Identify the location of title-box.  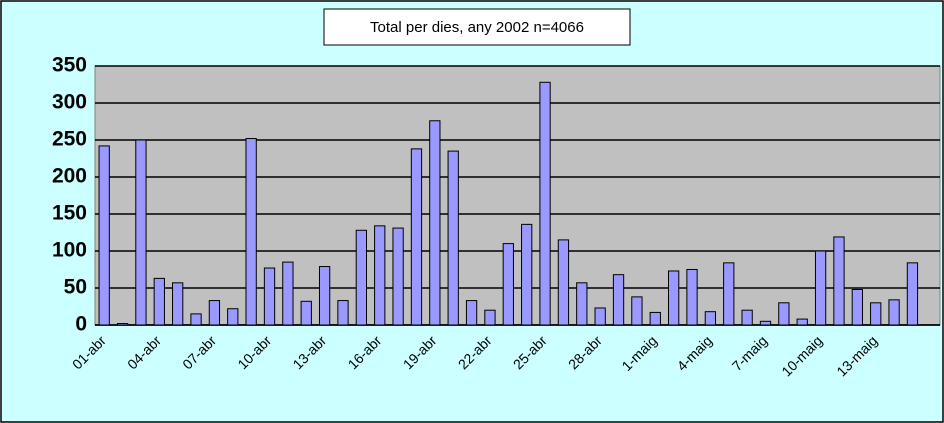
(477, 27).